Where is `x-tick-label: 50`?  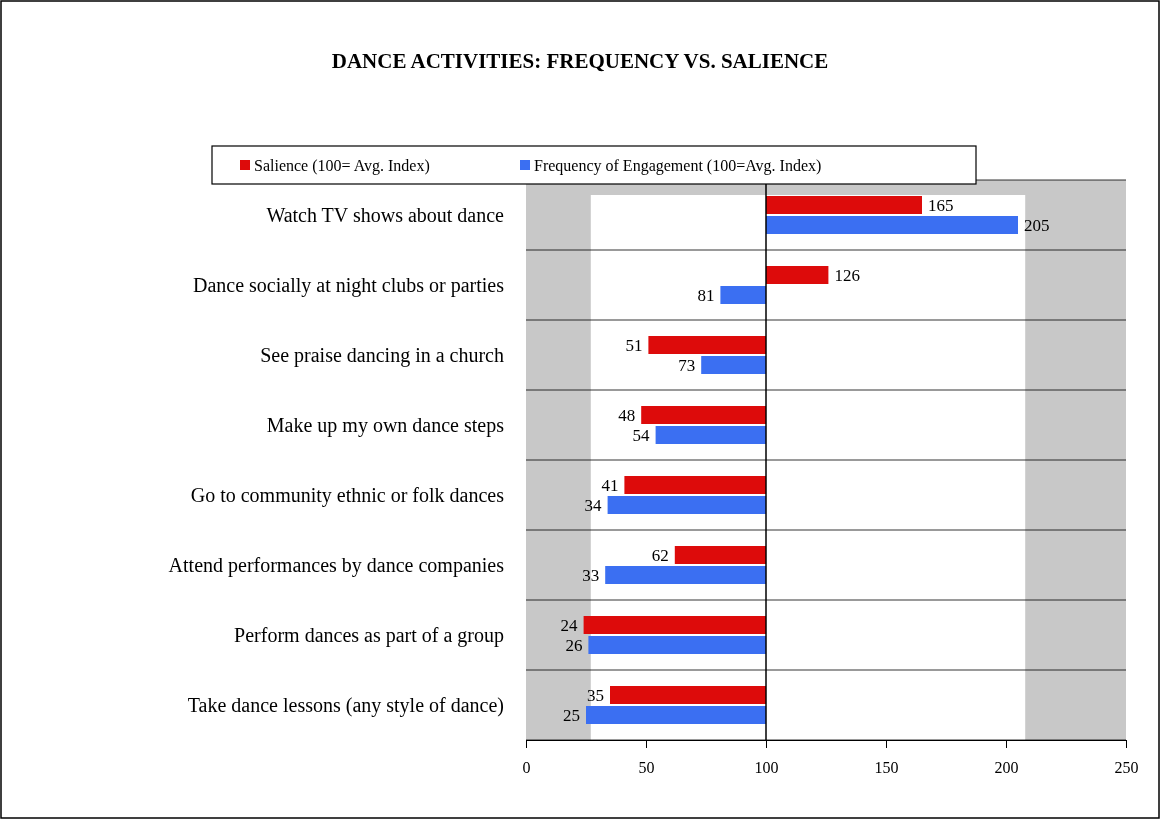
x-tick-label: 50 is located at coordinates (646, 768).